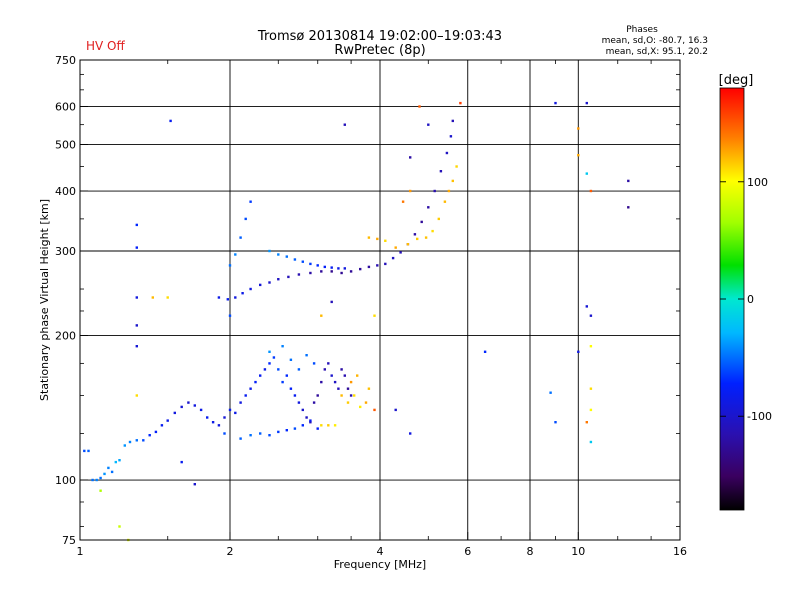  Describe the element at coordinates (530, 551) in the screenshot. I see `x-tick-label: 8` at that location.